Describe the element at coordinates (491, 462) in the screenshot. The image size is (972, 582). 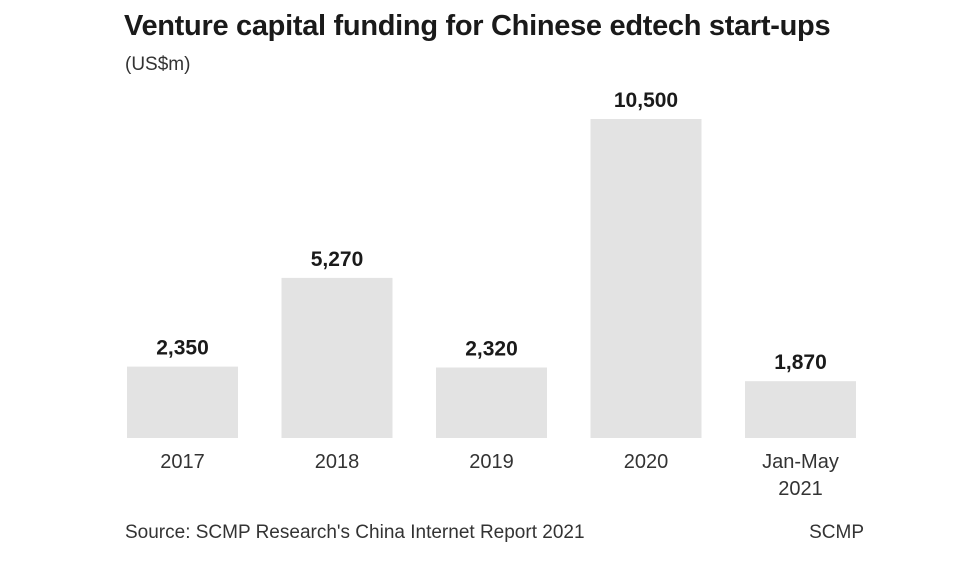
I see `category-label-2: 2019` at that location.